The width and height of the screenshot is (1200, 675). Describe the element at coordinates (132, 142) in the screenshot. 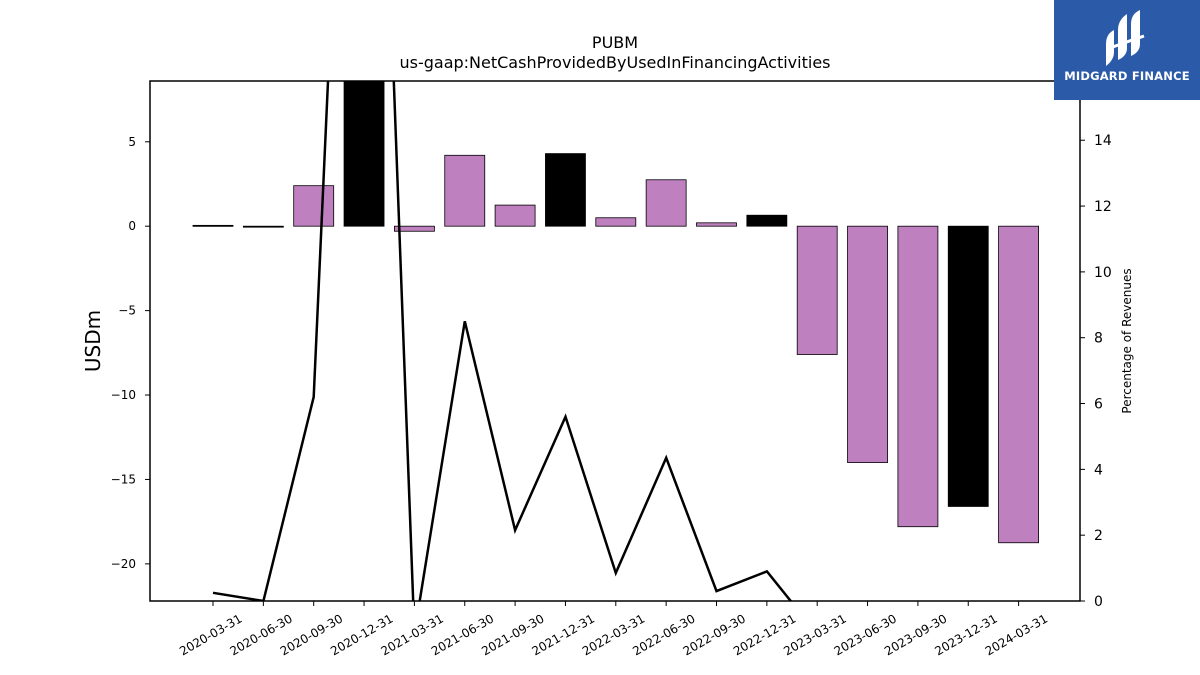

I see `y-tick-label: 5` at that location.